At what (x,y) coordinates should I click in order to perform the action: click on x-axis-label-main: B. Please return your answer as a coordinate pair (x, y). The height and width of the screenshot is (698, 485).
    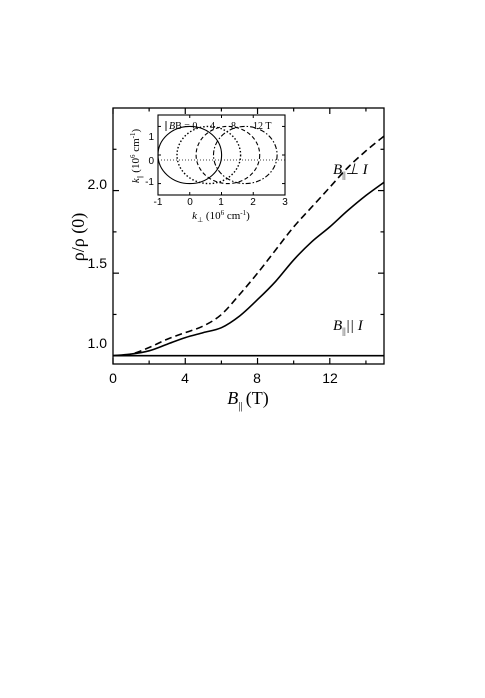
    Looking at the image, I should click on (232, 398).